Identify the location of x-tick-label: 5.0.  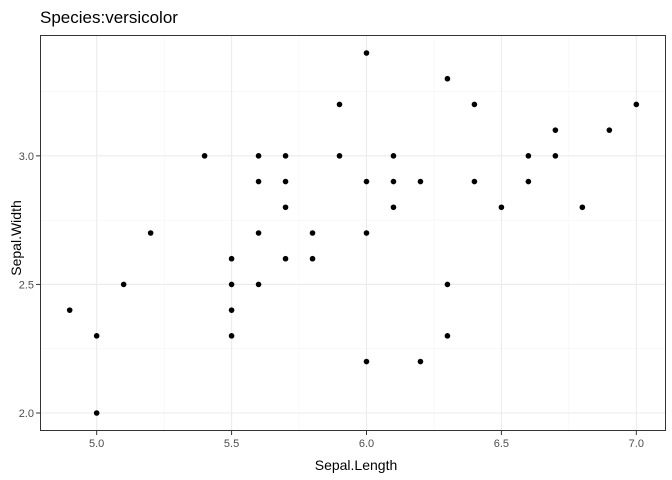
(96, 444).